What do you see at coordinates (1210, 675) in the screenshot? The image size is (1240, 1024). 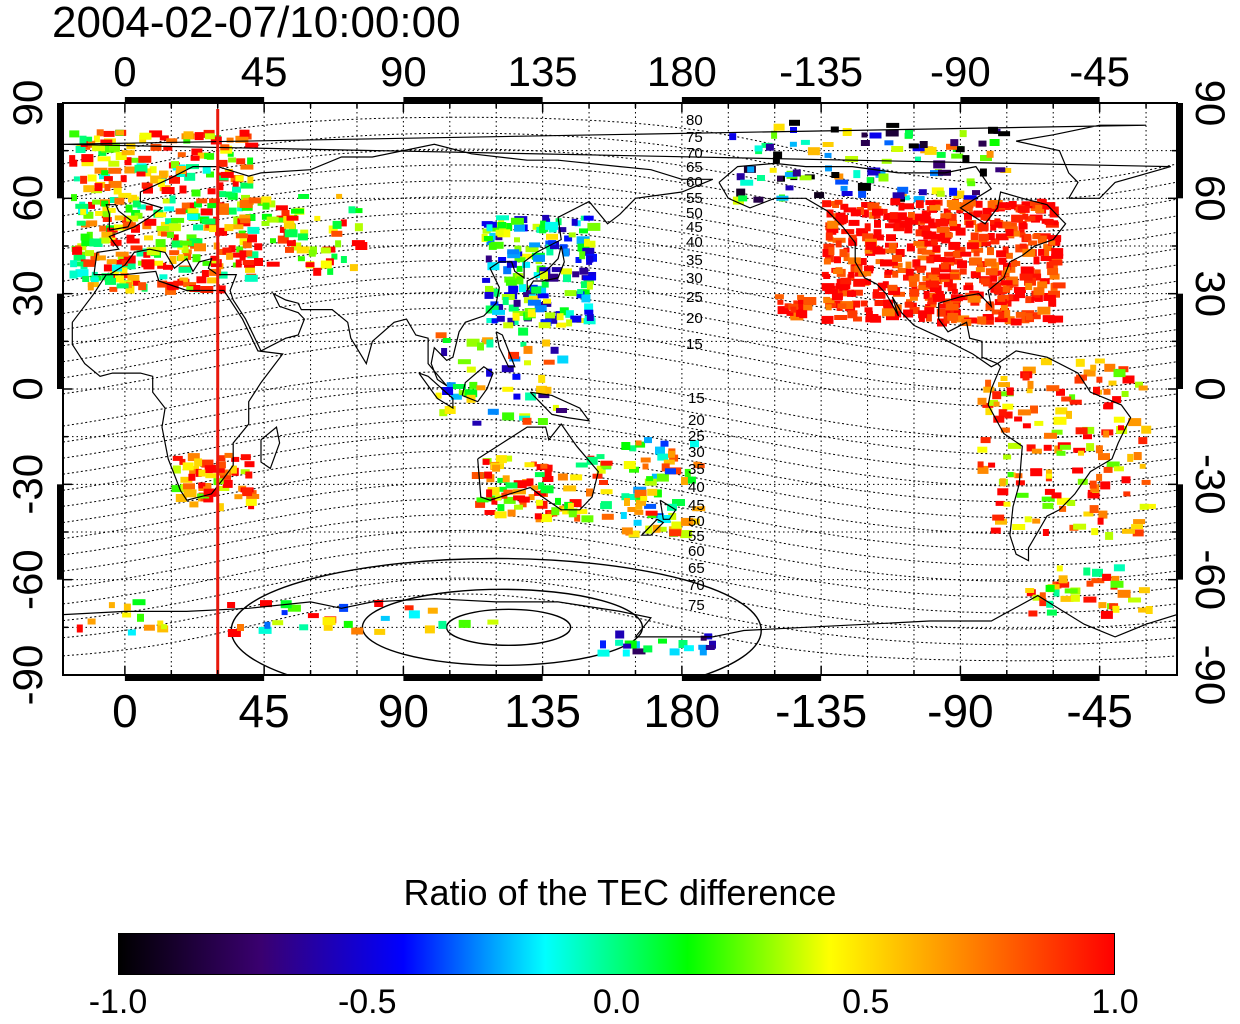 I see `right-lat-label: -90` at bounding box center [1210, 675].